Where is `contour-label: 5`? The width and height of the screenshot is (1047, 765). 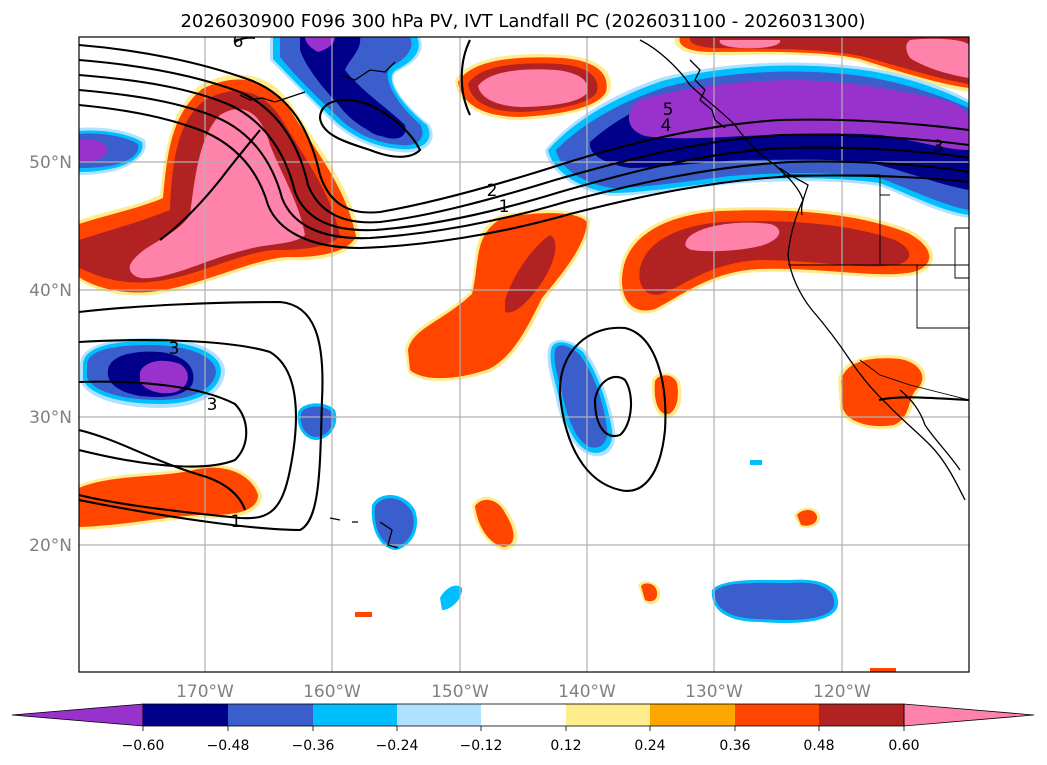 contour-label: 5 is located at coordinates (668, 110).